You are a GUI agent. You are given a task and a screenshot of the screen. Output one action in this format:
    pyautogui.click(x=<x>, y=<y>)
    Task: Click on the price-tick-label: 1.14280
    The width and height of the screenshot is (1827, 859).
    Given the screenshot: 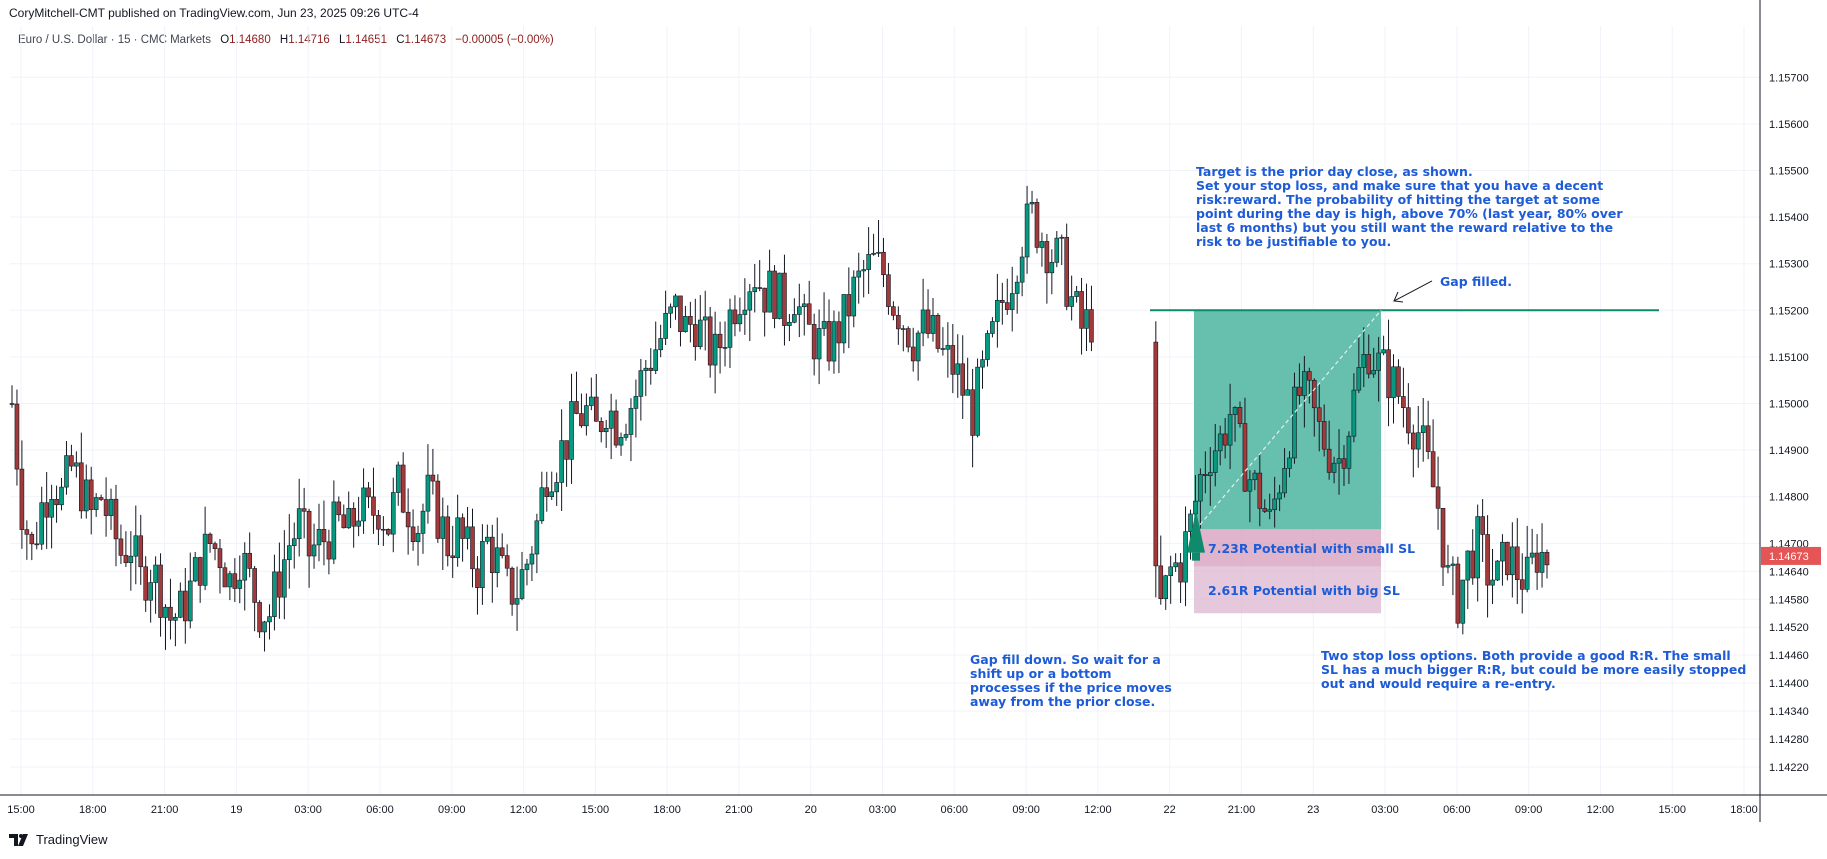 What is the action you would take?
    pyautogui.click(x=1789, y=740)
    